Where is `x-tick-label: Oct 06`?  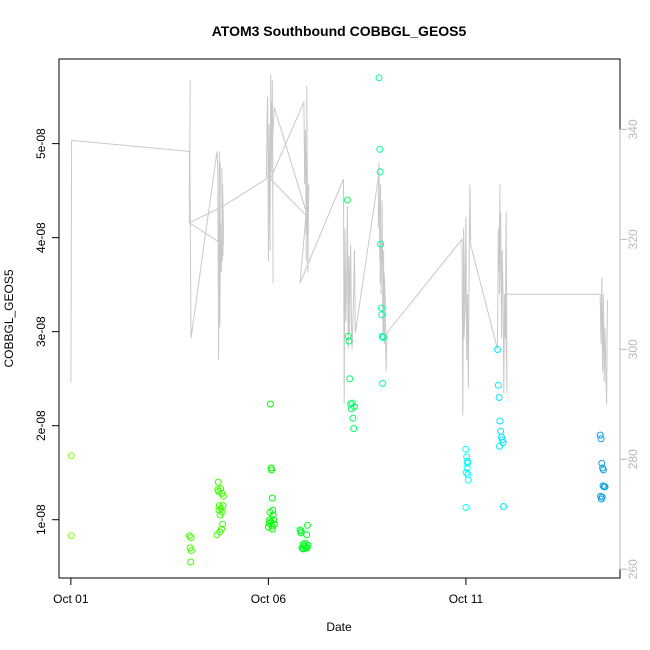 x-tick-label: Oct 06 is located at coordinates (269, 599).